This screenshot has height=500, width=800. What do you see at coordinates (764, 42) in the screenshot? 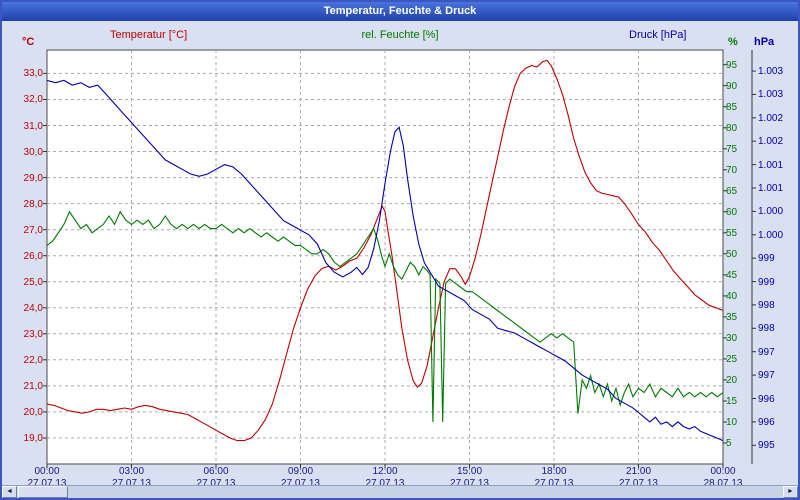
I see `unit-hpa-label: hPa` at bounding box center [764, 42].